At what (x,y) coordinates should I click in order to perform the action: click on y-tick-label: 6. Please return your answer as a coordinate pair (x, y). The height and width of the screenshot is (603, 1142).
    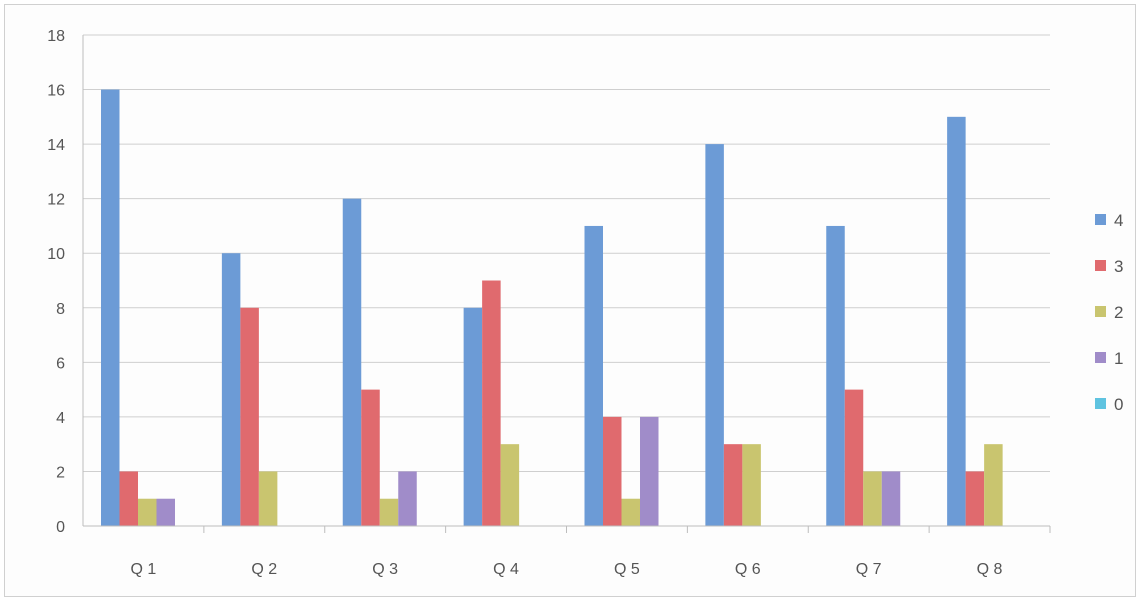
    Looking at the image, I should click on (60, 363).